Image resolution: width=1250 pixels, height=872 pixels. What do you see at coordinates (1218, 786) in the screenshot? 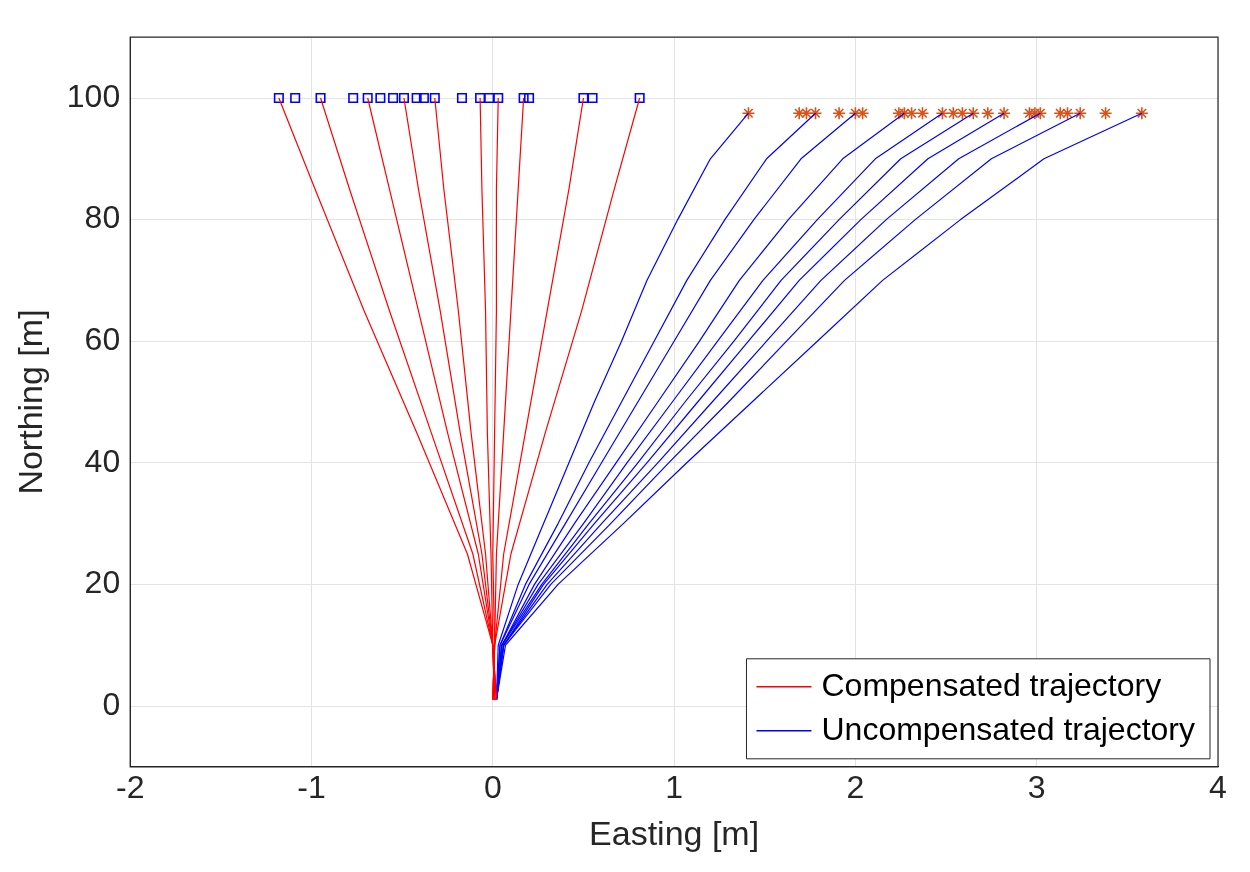
I see `x-tick-label: 4` at bounding box center [1218, 786].